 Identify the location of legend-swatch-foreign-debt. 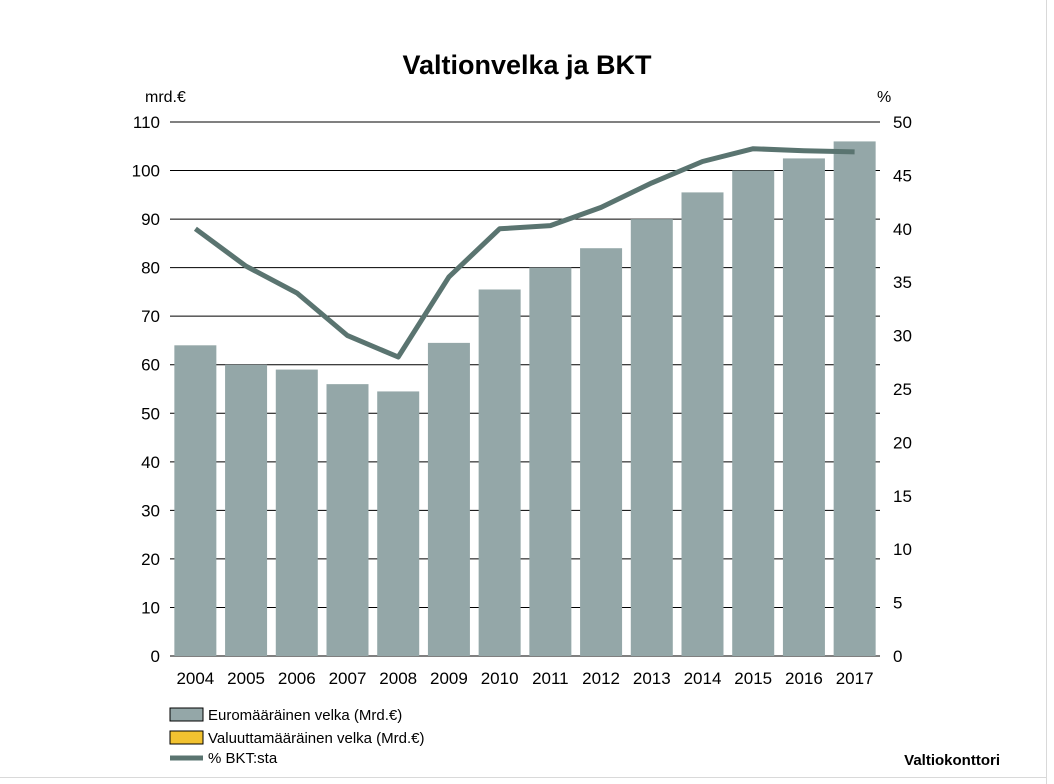
(186, 737).